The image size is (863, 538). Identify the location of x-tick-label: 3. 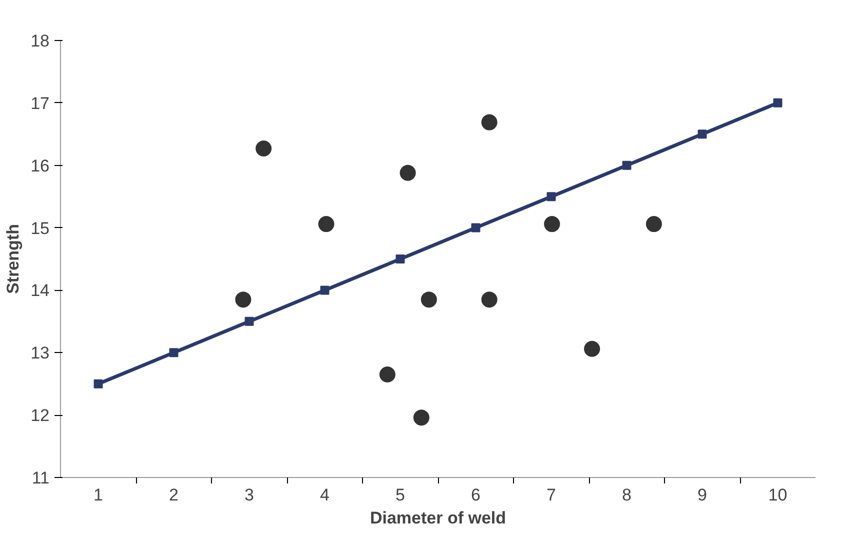
(249, 495).